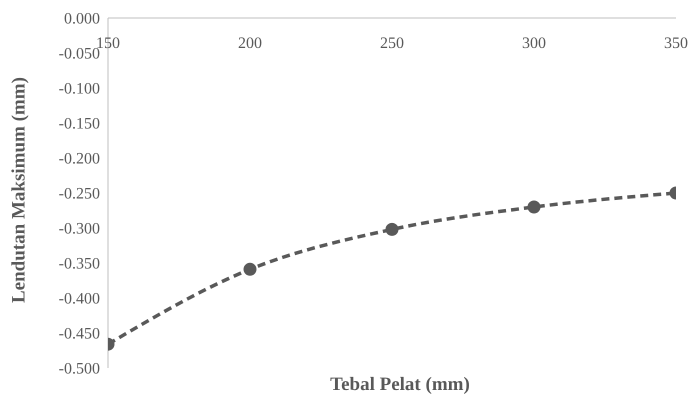  What do you see at coordinates (250, 43) in the screenshot?
I see `x-tick-label: 200` at bounding box center [250, 43].